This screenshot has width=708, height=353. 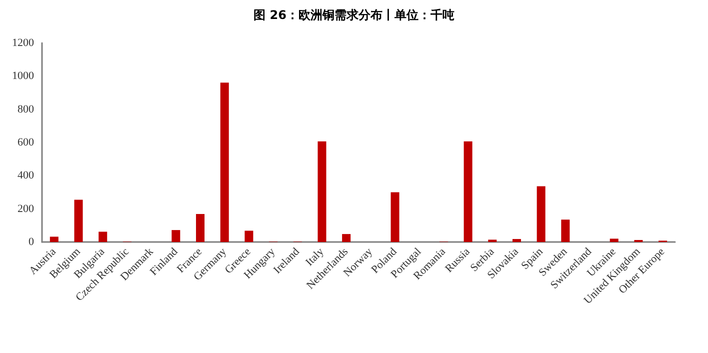 What do you see at coordinates (23, 76) in the screenshot?
I see `y-tick-label: 1000` at bounding box center [23, 76].